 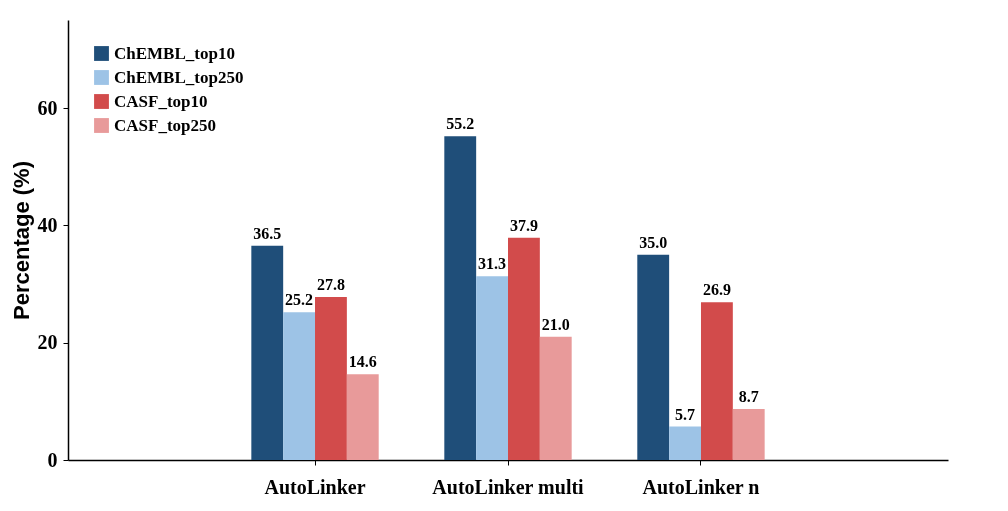 What do you see at coordinates (653, 242) in the screenshot?
I see `text: 35.0` at bounding box center [653, 242].